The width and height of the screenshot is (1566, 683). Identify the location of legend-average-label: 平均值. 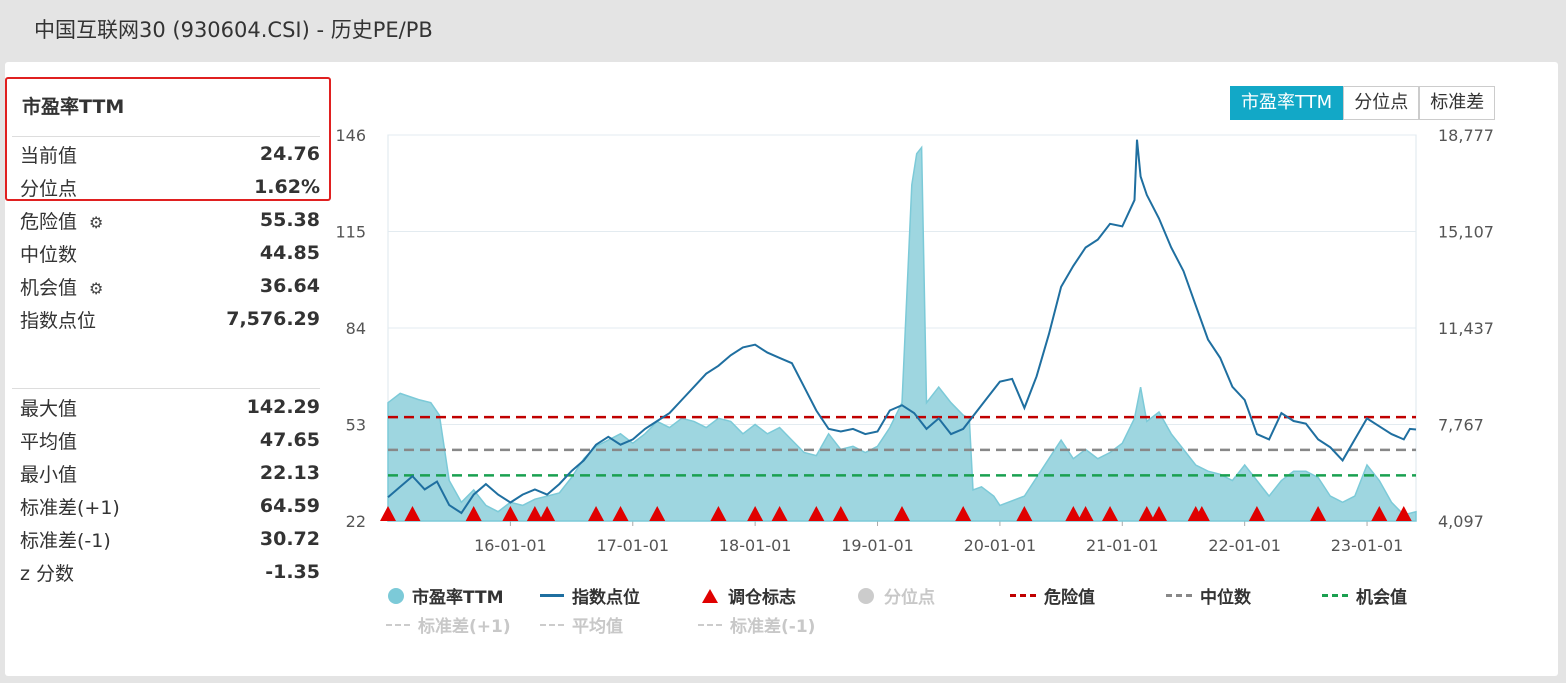
(597, 627).